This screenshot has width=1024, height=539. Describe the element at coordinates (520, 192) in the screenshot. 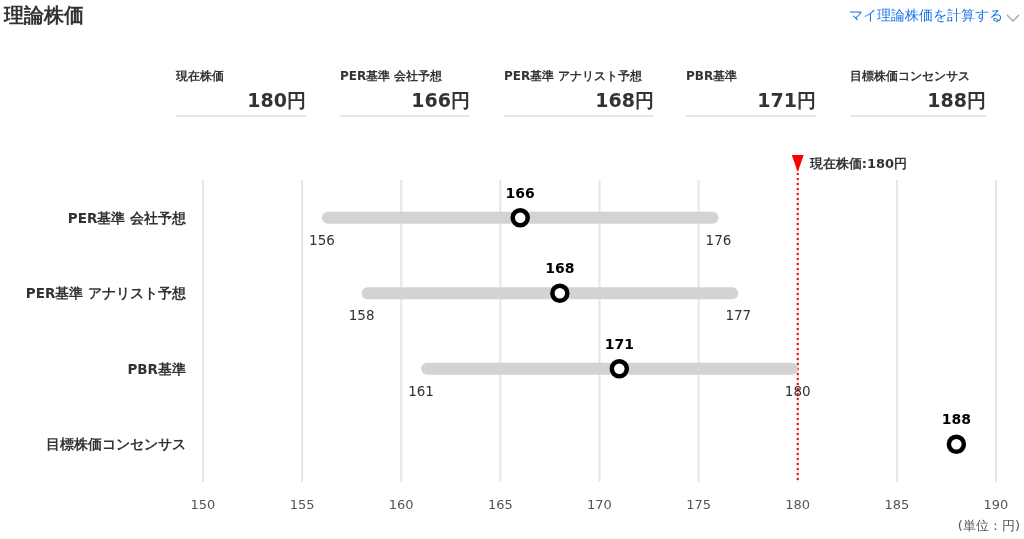

I see `data-label: 166` at that location.